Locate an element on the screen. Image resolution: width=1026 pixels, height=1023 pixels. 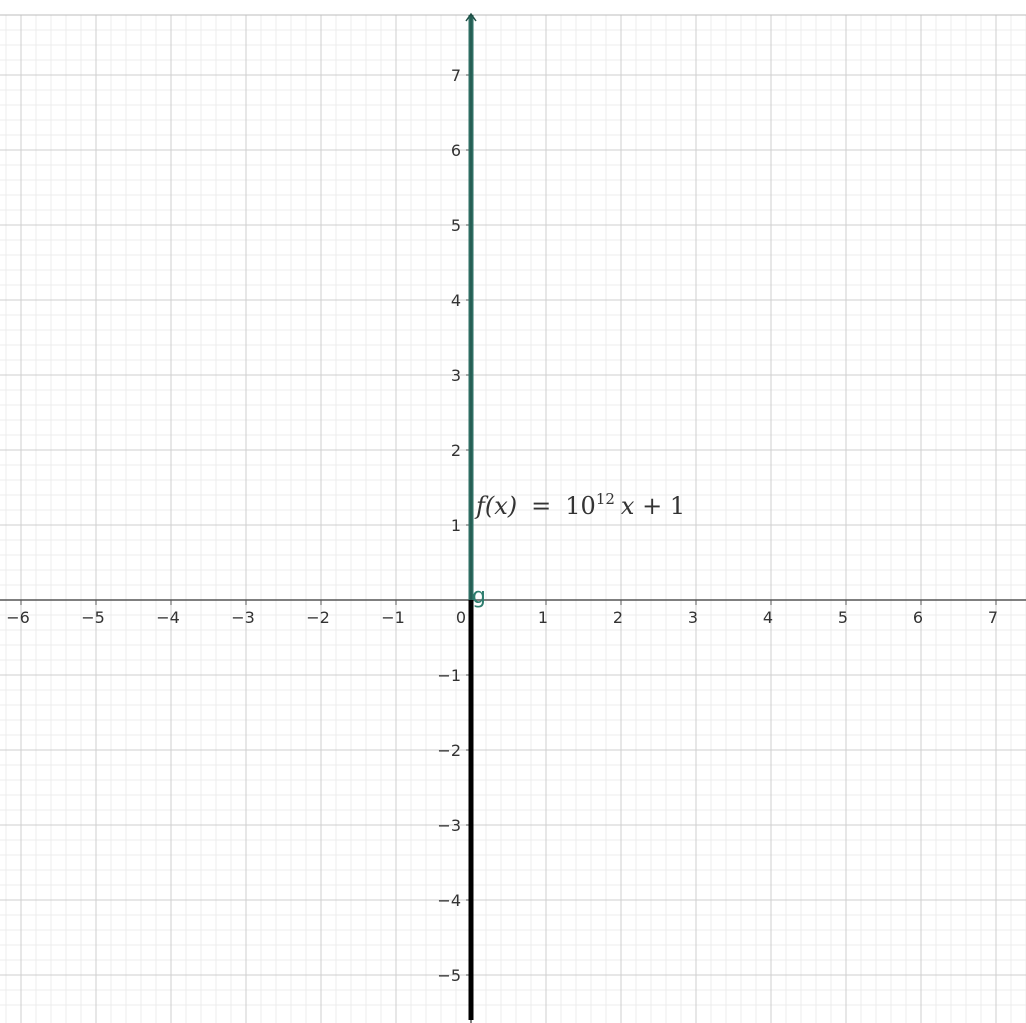
x-tick-label: 5 is located at coordinates (843, 617).